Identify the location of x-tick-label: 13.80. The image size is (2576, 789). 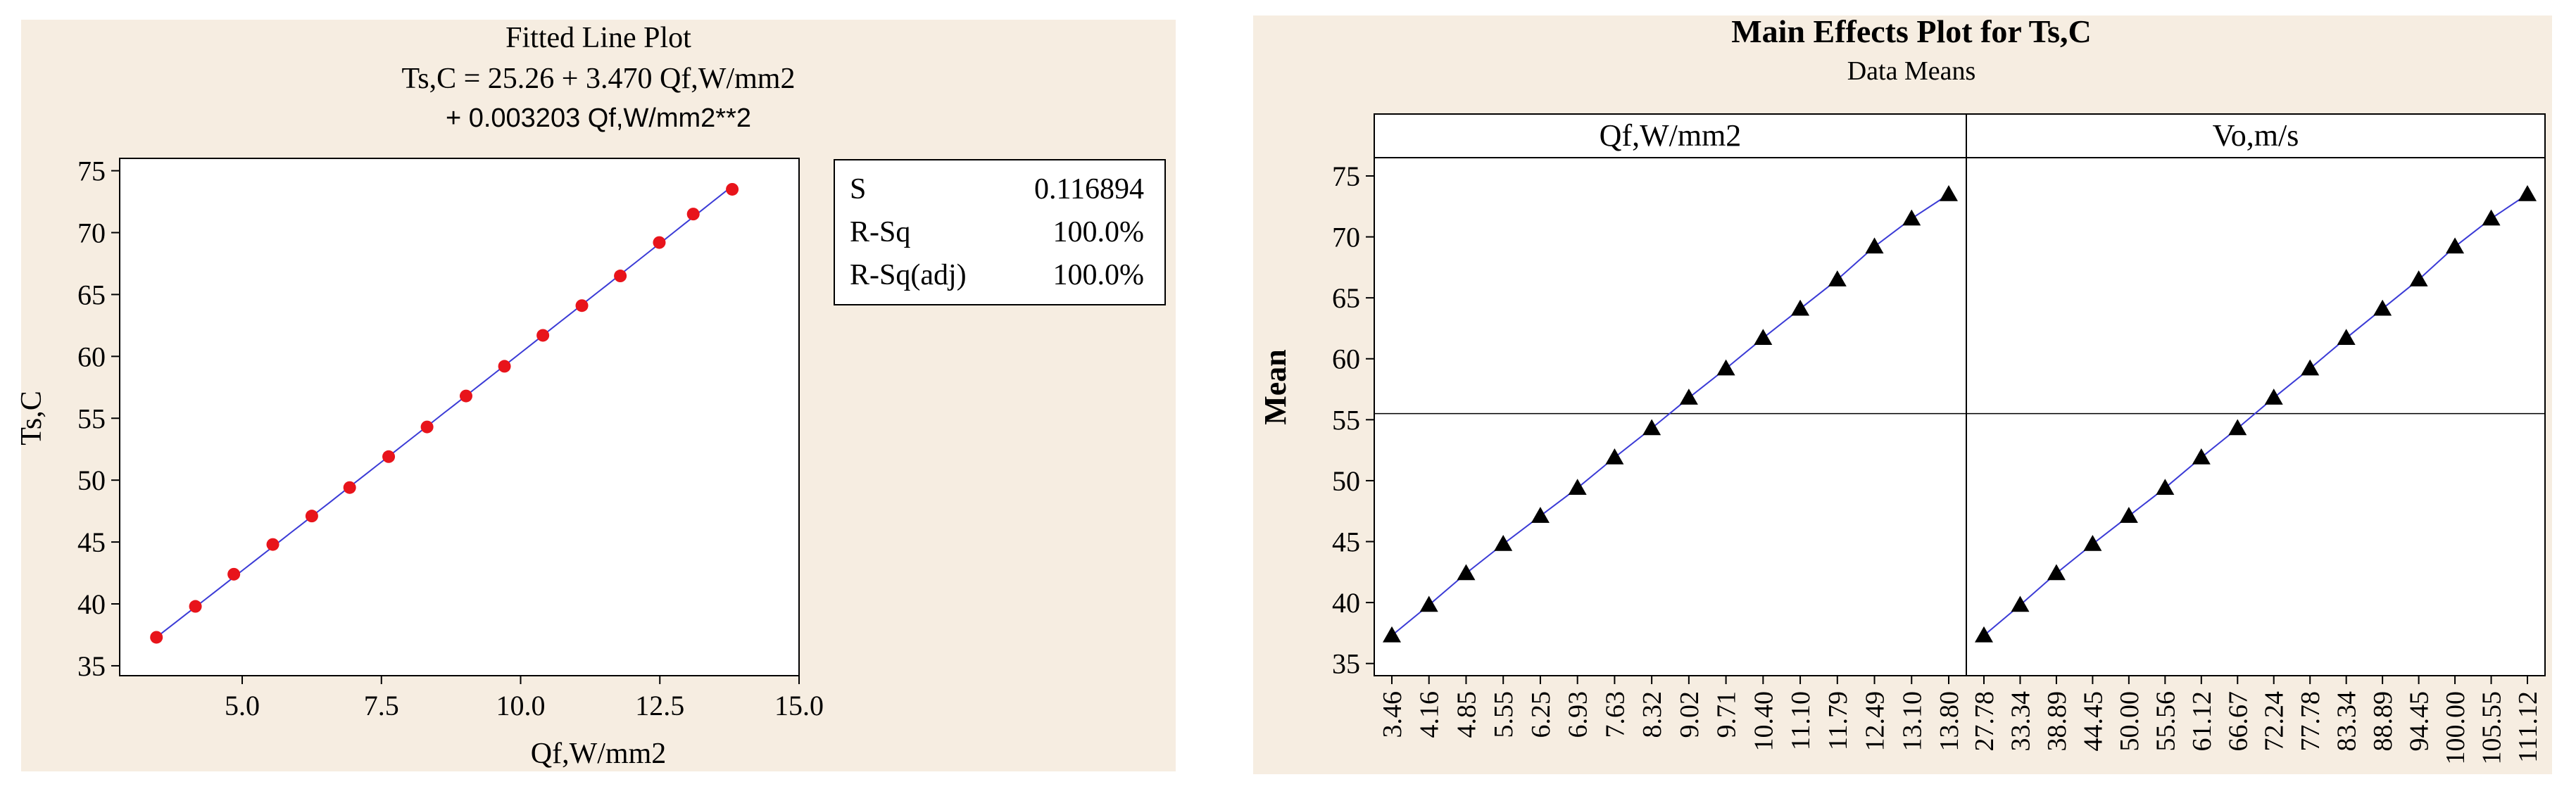
(1950, 721).